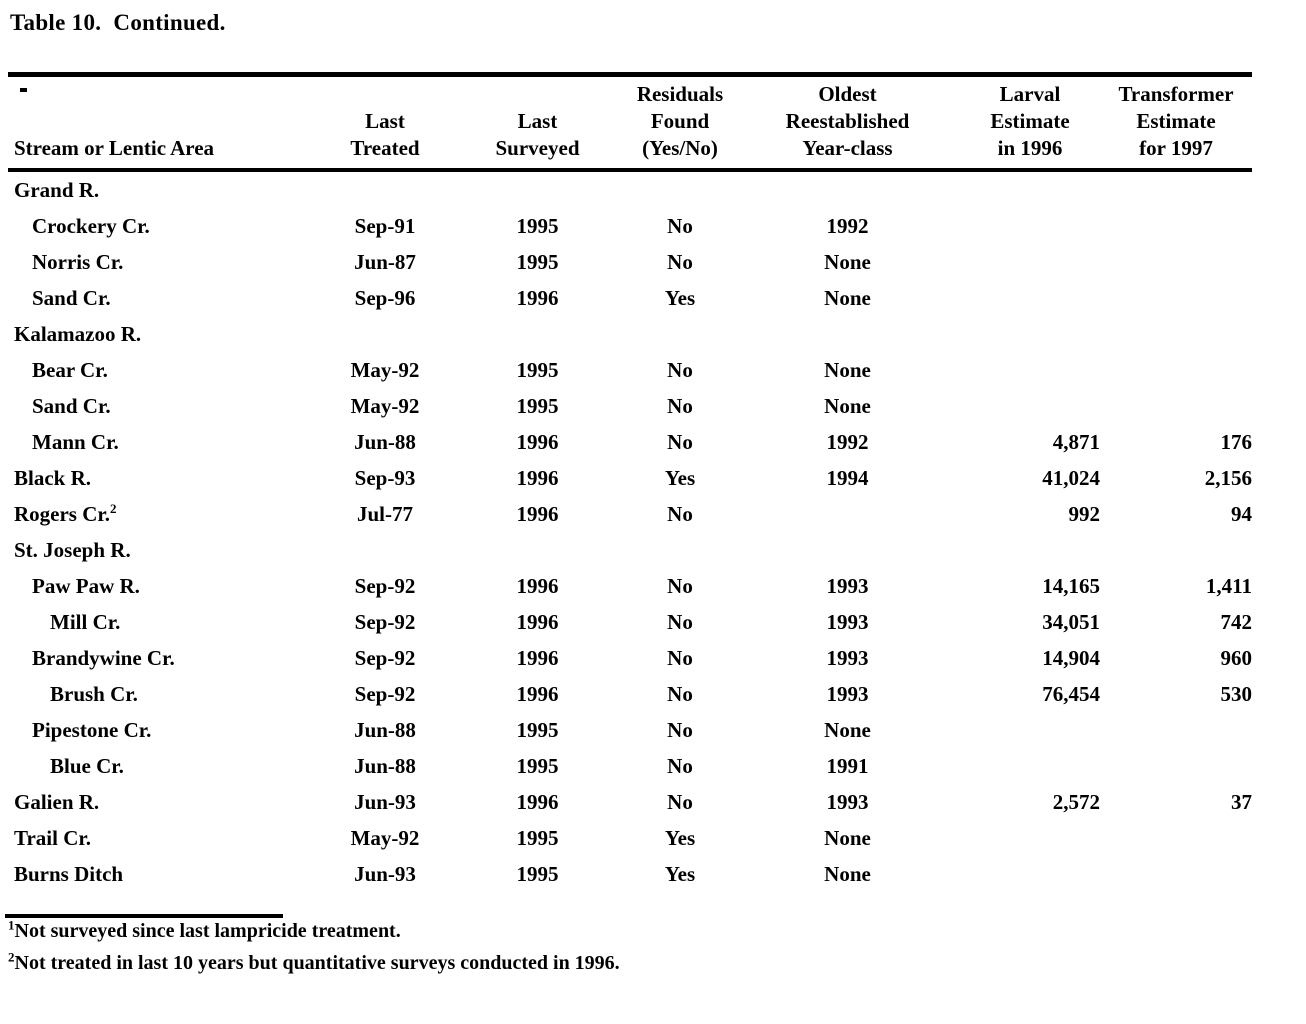  What do you see at coordinates (78, 333) in the screenshot?
I see `stream-name: Kalamazoo R.` at bounding box center [78, 333].